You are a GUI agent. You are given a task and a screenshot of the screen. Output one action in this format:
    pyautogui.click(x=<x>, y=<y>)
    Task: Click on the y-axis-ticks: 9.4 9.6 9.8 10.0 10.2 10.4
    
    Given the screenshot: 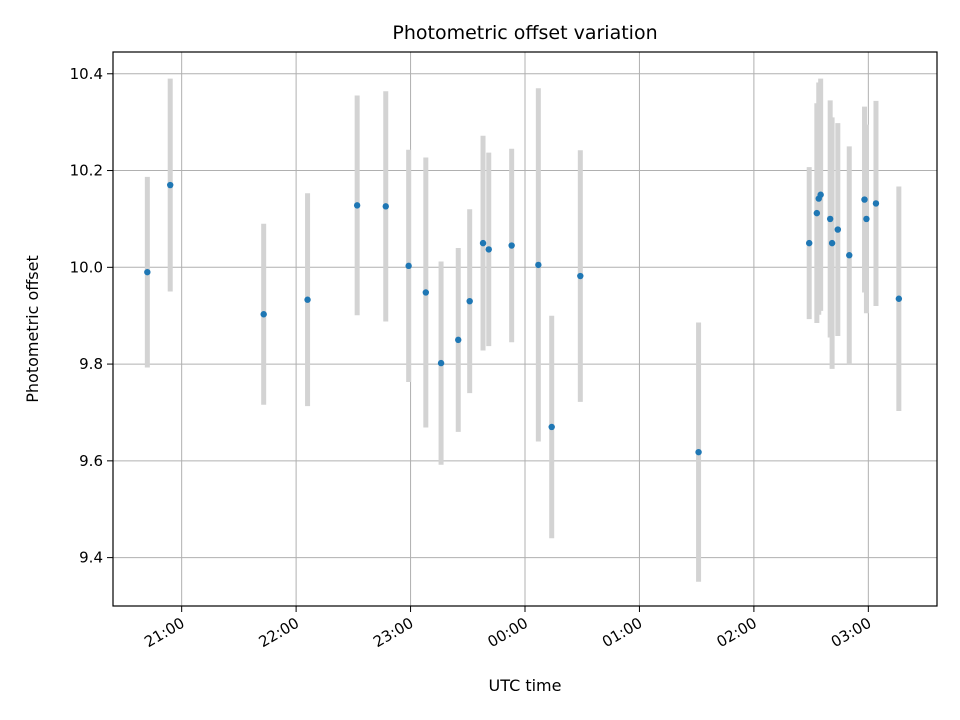 What is the action you would take?
    pyautogui.click(x=91, y=316)
    